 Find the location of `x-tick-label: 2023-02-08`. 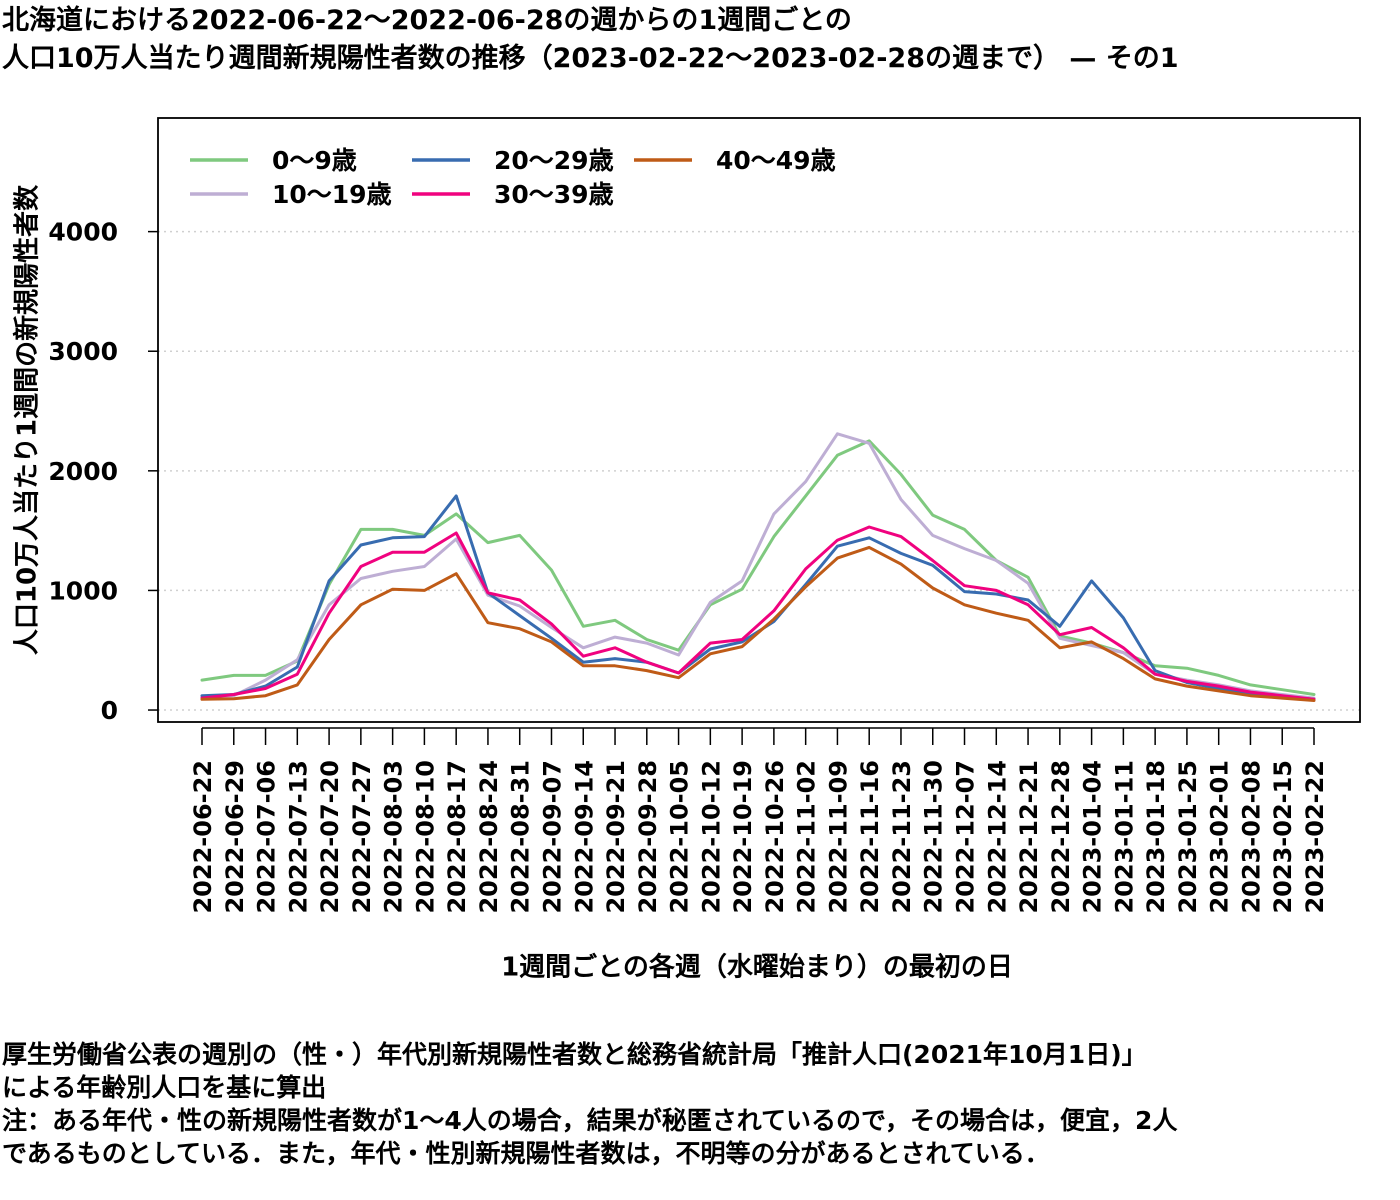

x-tick-label: 2023-02-08 is located at coordinates (1251, 837).